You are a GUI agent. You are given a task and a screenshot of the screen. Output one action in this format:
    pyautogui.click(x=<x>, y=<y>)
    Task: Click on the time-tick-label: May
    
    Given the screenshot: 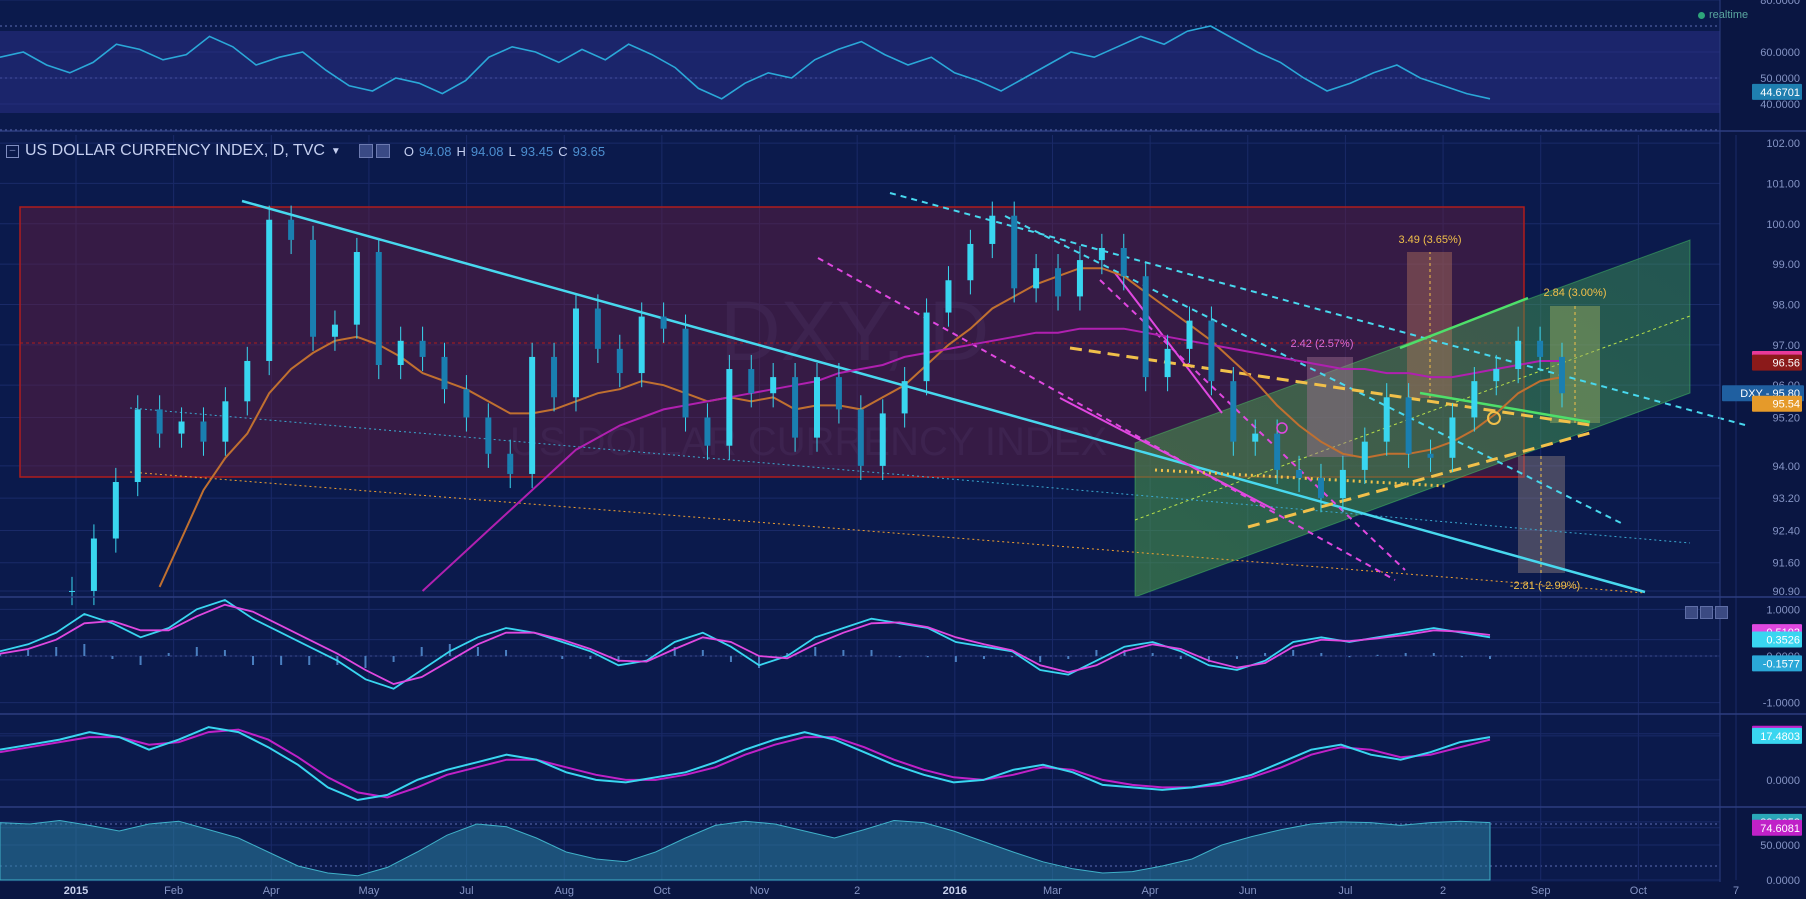 What is the action you would take?
    pyautogui.click(x=369, y=891)
    